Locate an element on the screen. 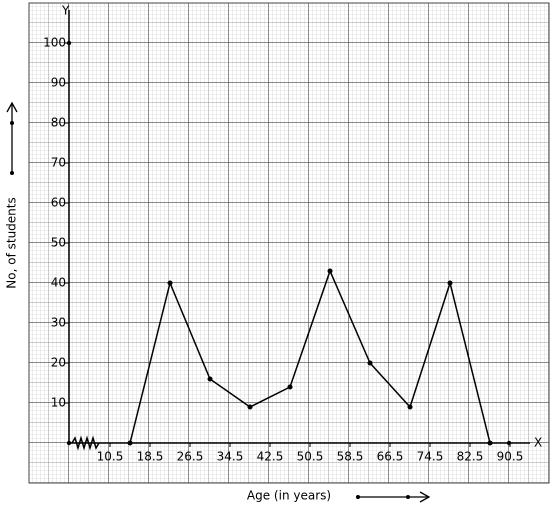 This screenshot has width=554, height=514. y-tick-label: 60 is located at coordinates (58, 203).